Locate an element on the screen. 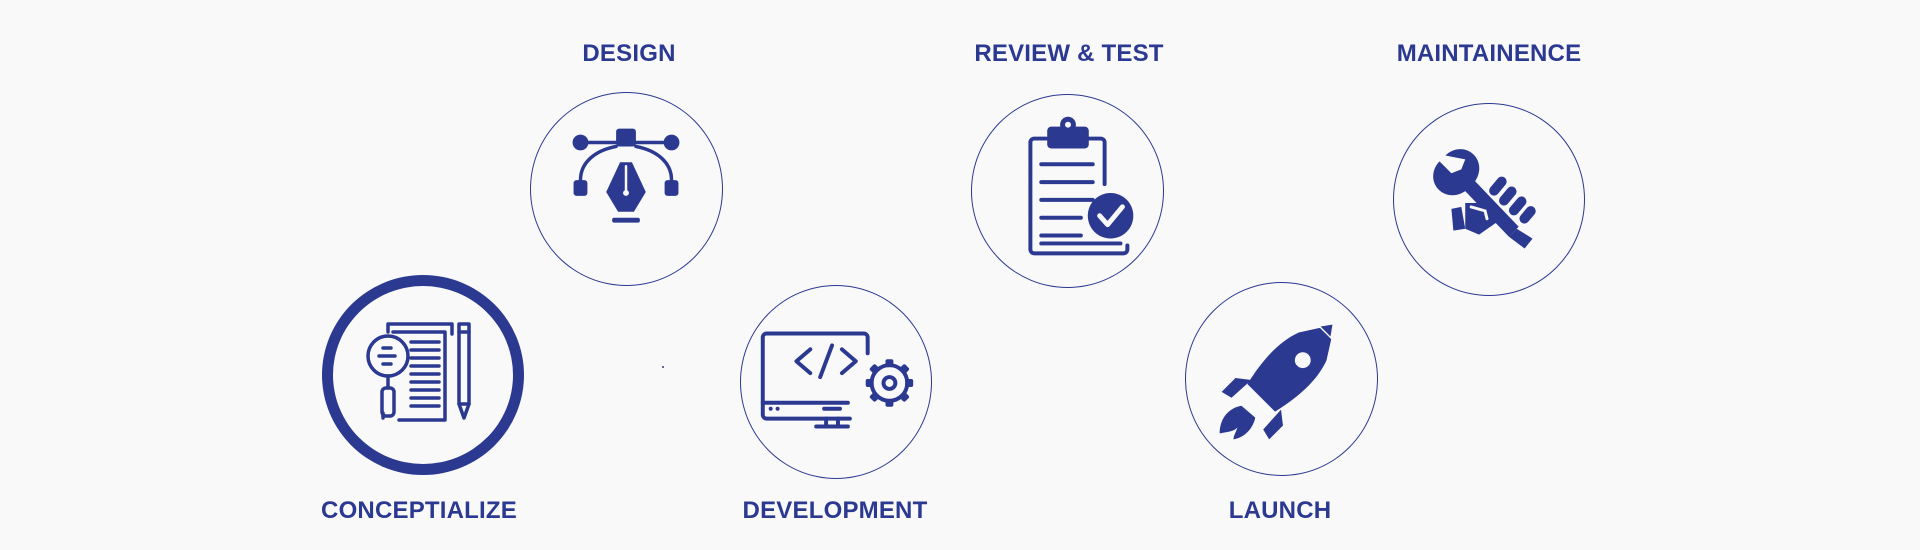 The width and height of the screenshot is (1920, 550). code-monitor-gear-icon is located at coordinates (837, 380).